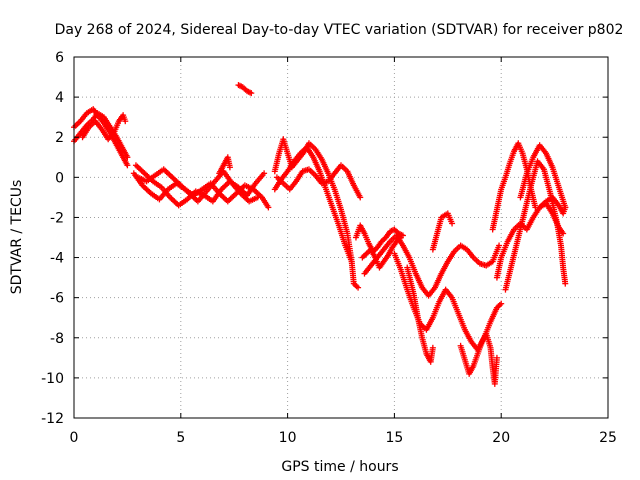 The width and height of the screenshot is (640, 480). Describe the element at coordinates (52, 238) in the screenshot. I see `y-tick-labels: -12 -10 -8 -6 -4 -2 0 2 4 6` at that location.